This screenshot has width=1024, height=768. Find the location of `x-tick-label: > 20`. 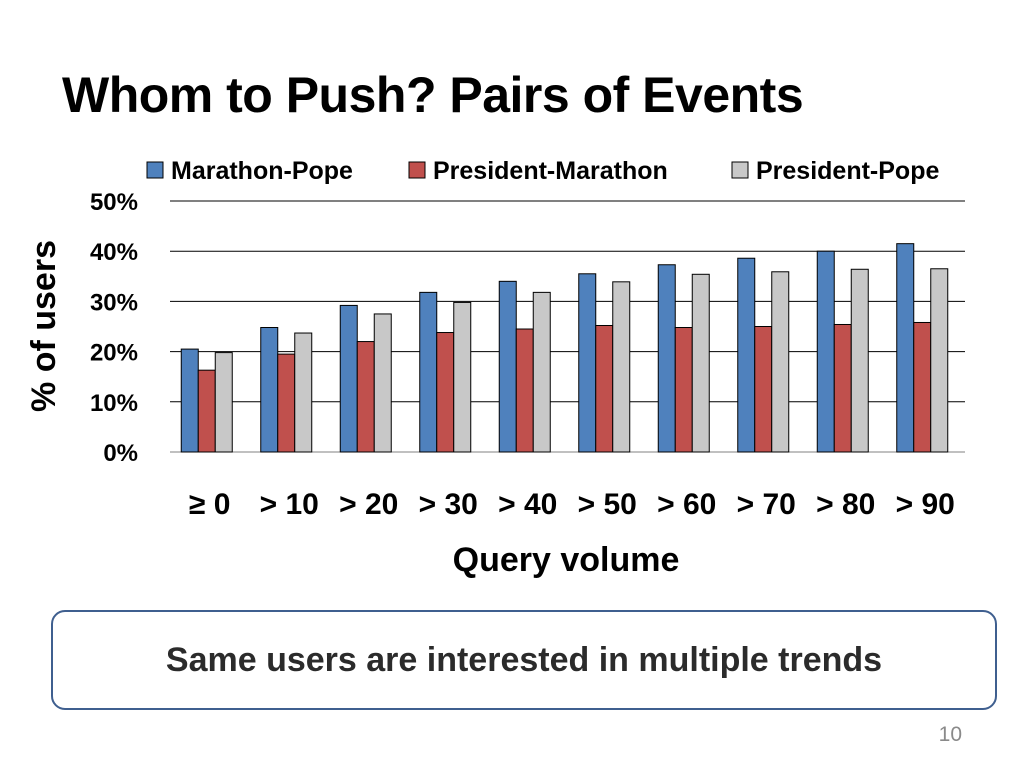

x-tick-label: > 20 is located at coordinates (368, 504).